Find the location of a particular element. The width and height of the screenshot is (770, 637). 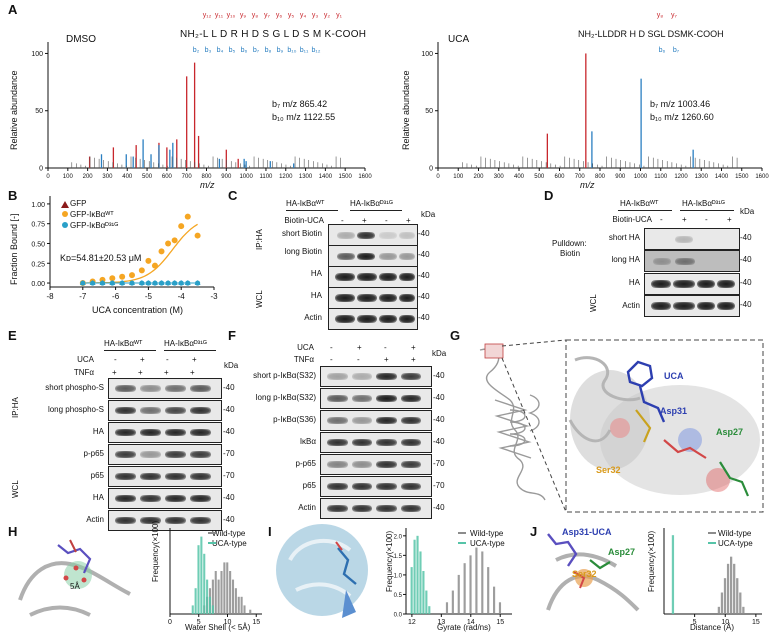

g-label-asp31: Asp31 is located at coordinates (674, 411).